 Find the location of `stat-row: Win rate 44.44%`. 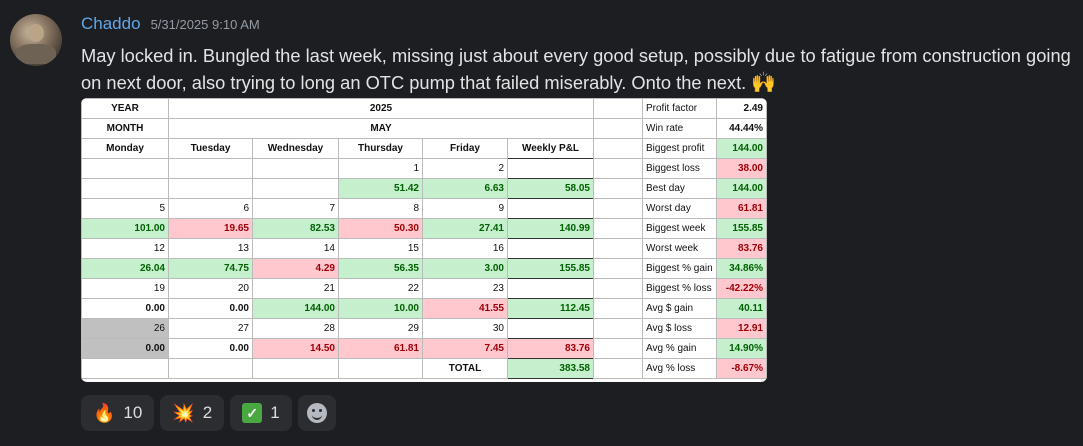

stat-row: Win rate 44.44% is located at coordinates (704, 128).